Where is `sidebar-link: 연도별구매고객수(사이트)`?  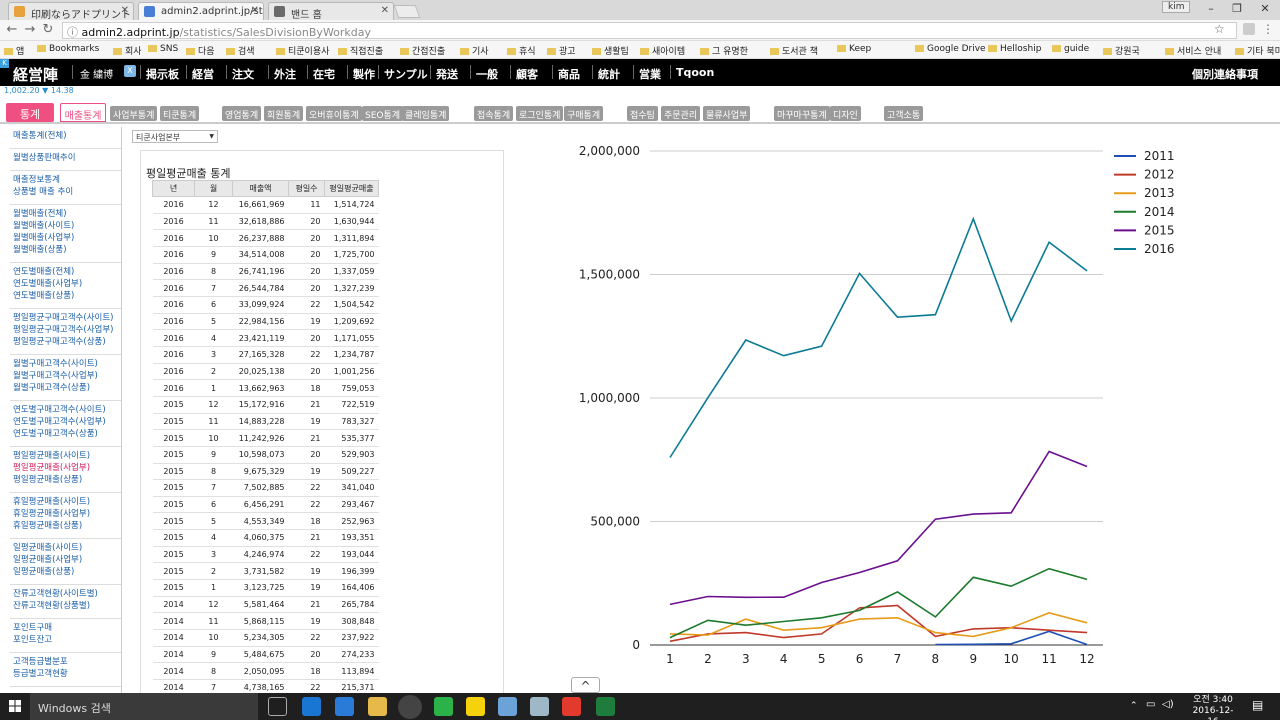 sidebar-link: 연도별구매고객수(사이트) is located at coordinates (59, 410).